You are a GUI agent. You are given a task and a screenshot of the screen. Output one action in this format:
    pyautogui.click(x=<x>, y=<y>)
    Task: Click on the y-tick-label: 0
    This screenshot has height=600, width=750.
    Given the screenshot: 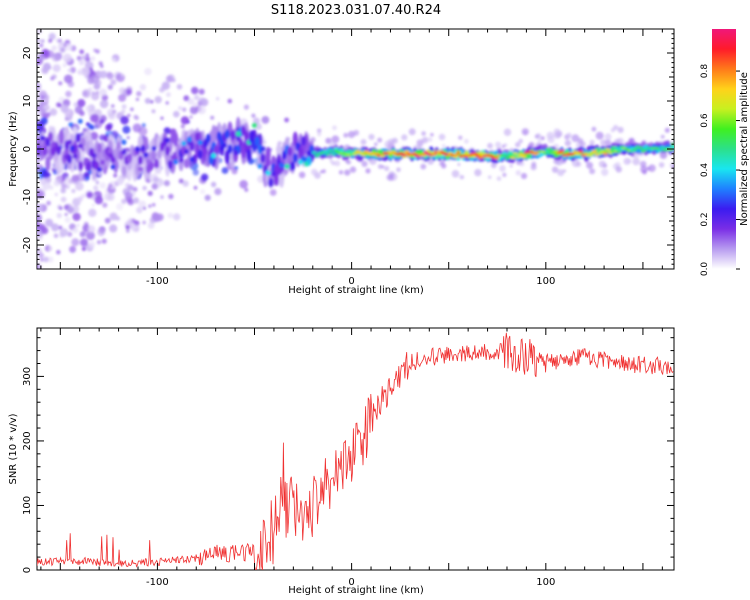 What is the action you would take?
    pyautogui.click(x=27, y=570)
    